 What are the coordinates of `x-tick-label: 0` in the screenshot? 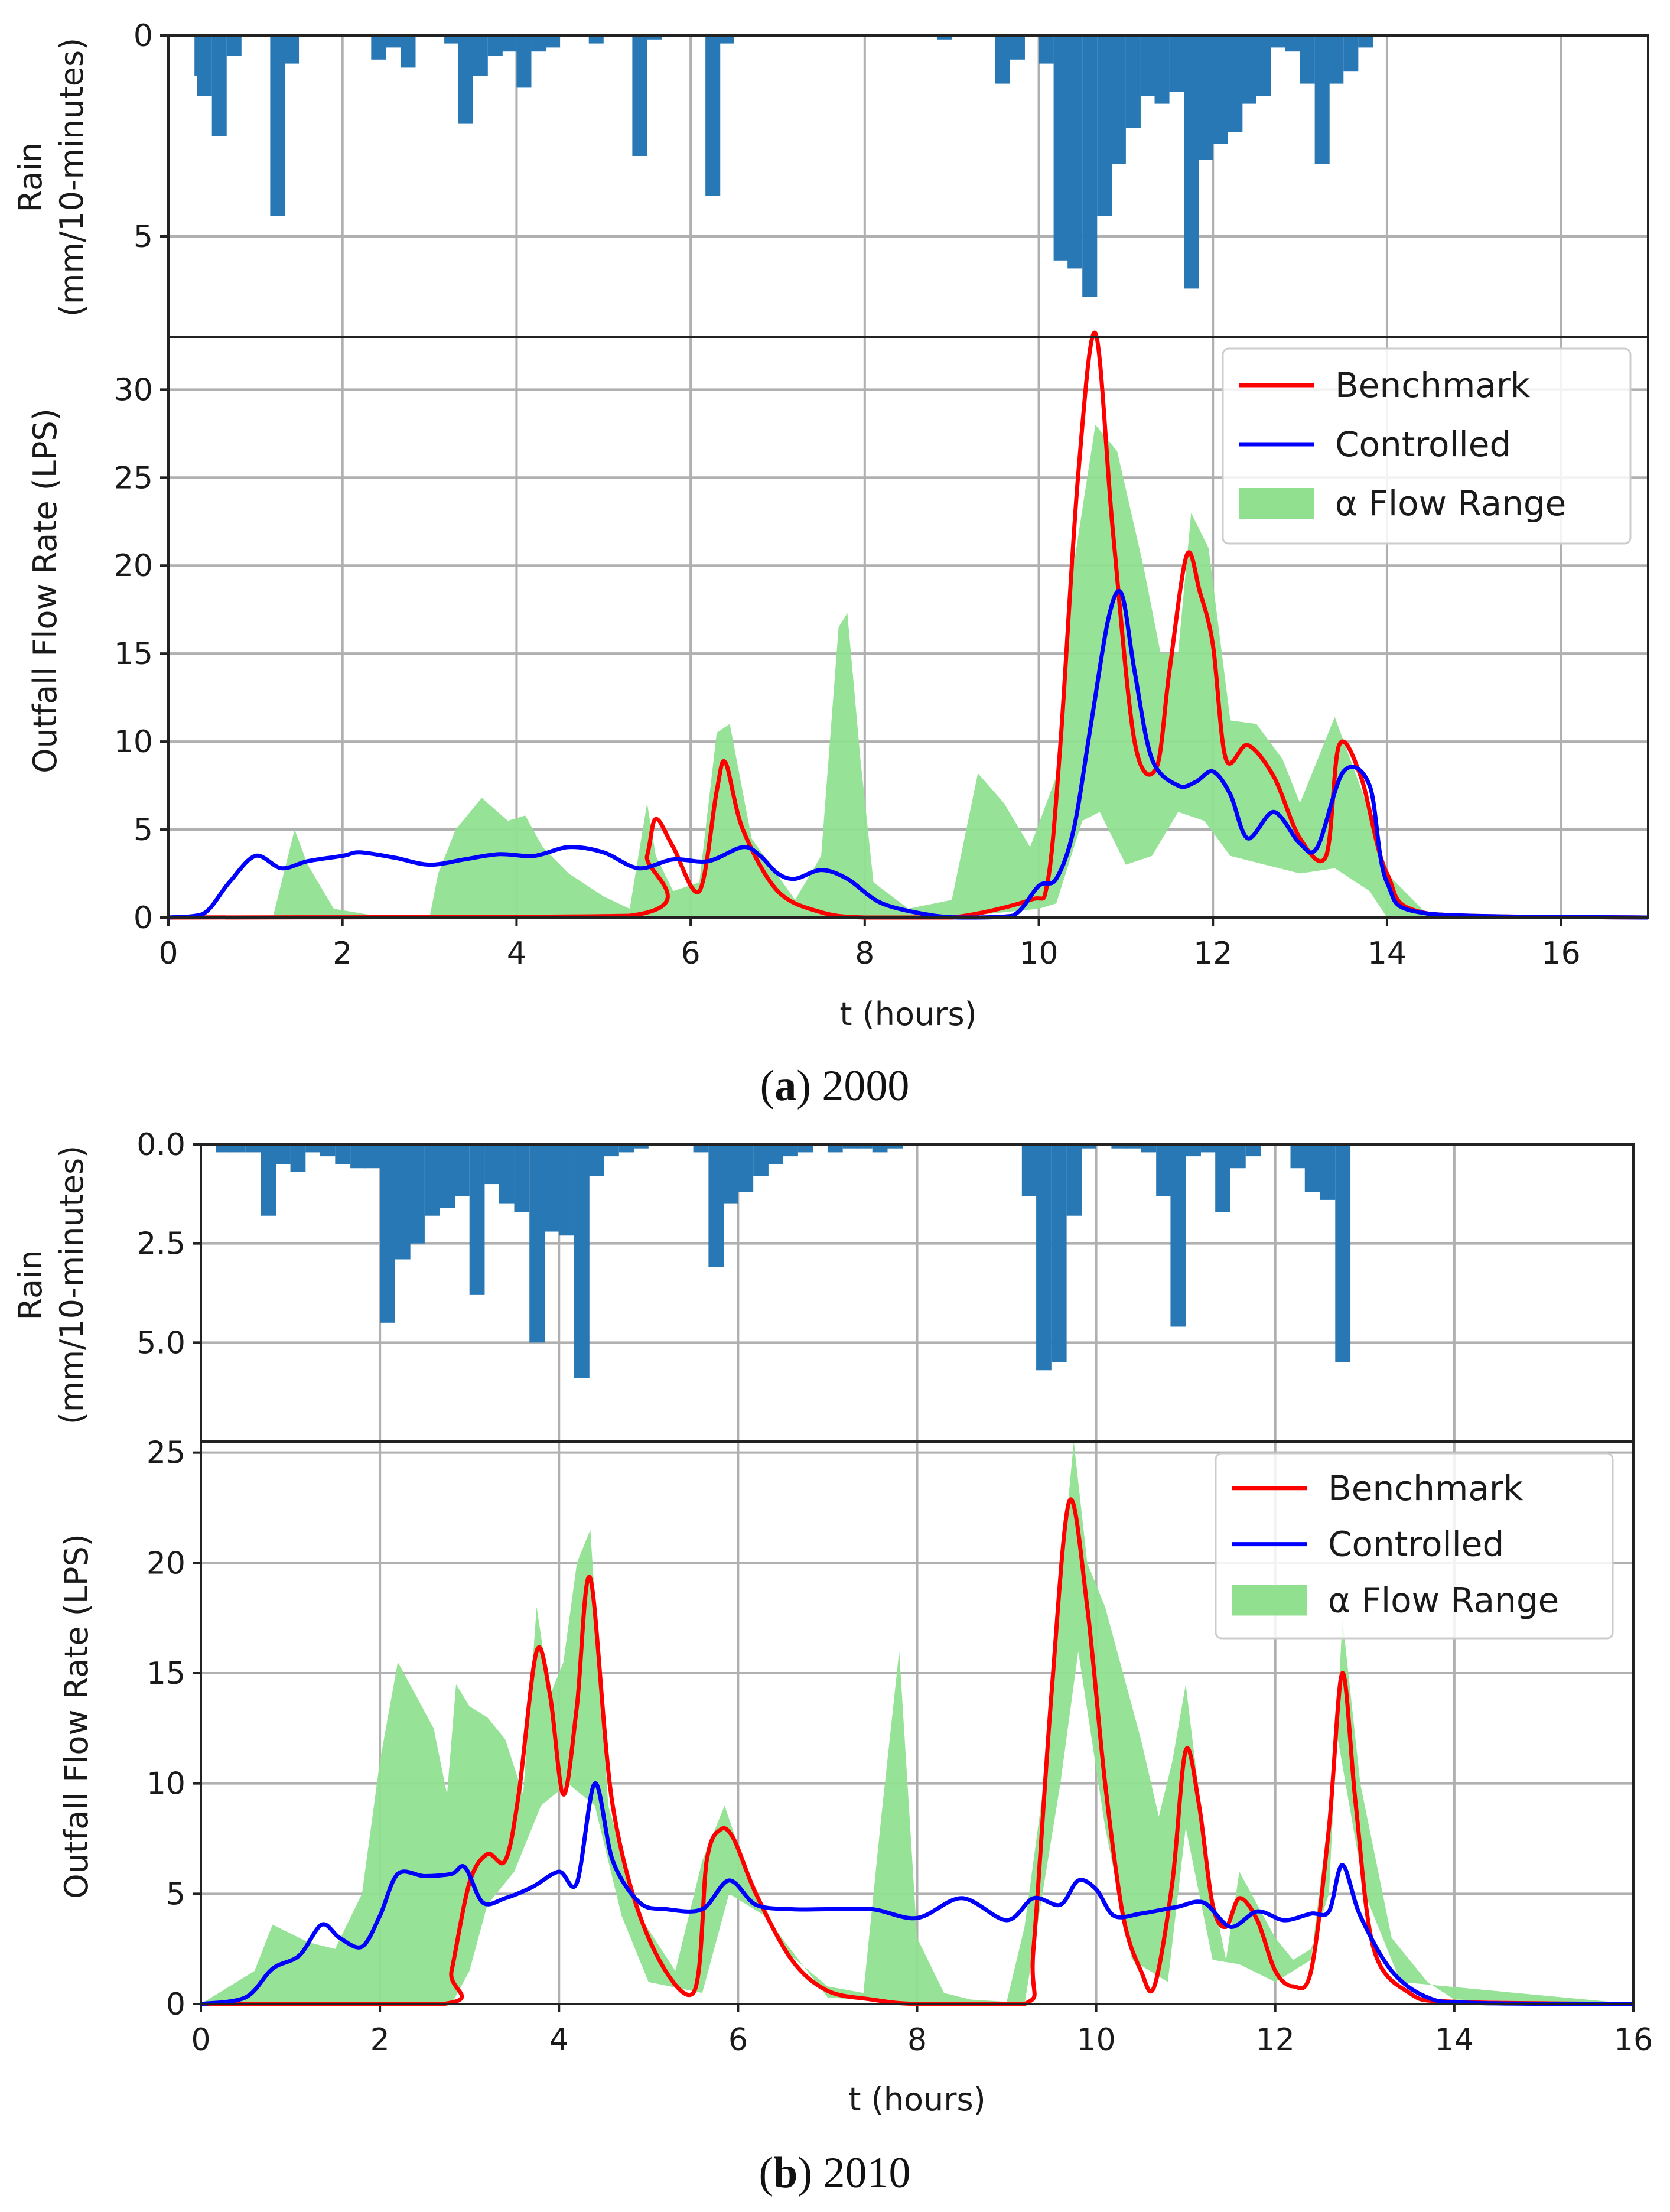 It's located at (168, 953).